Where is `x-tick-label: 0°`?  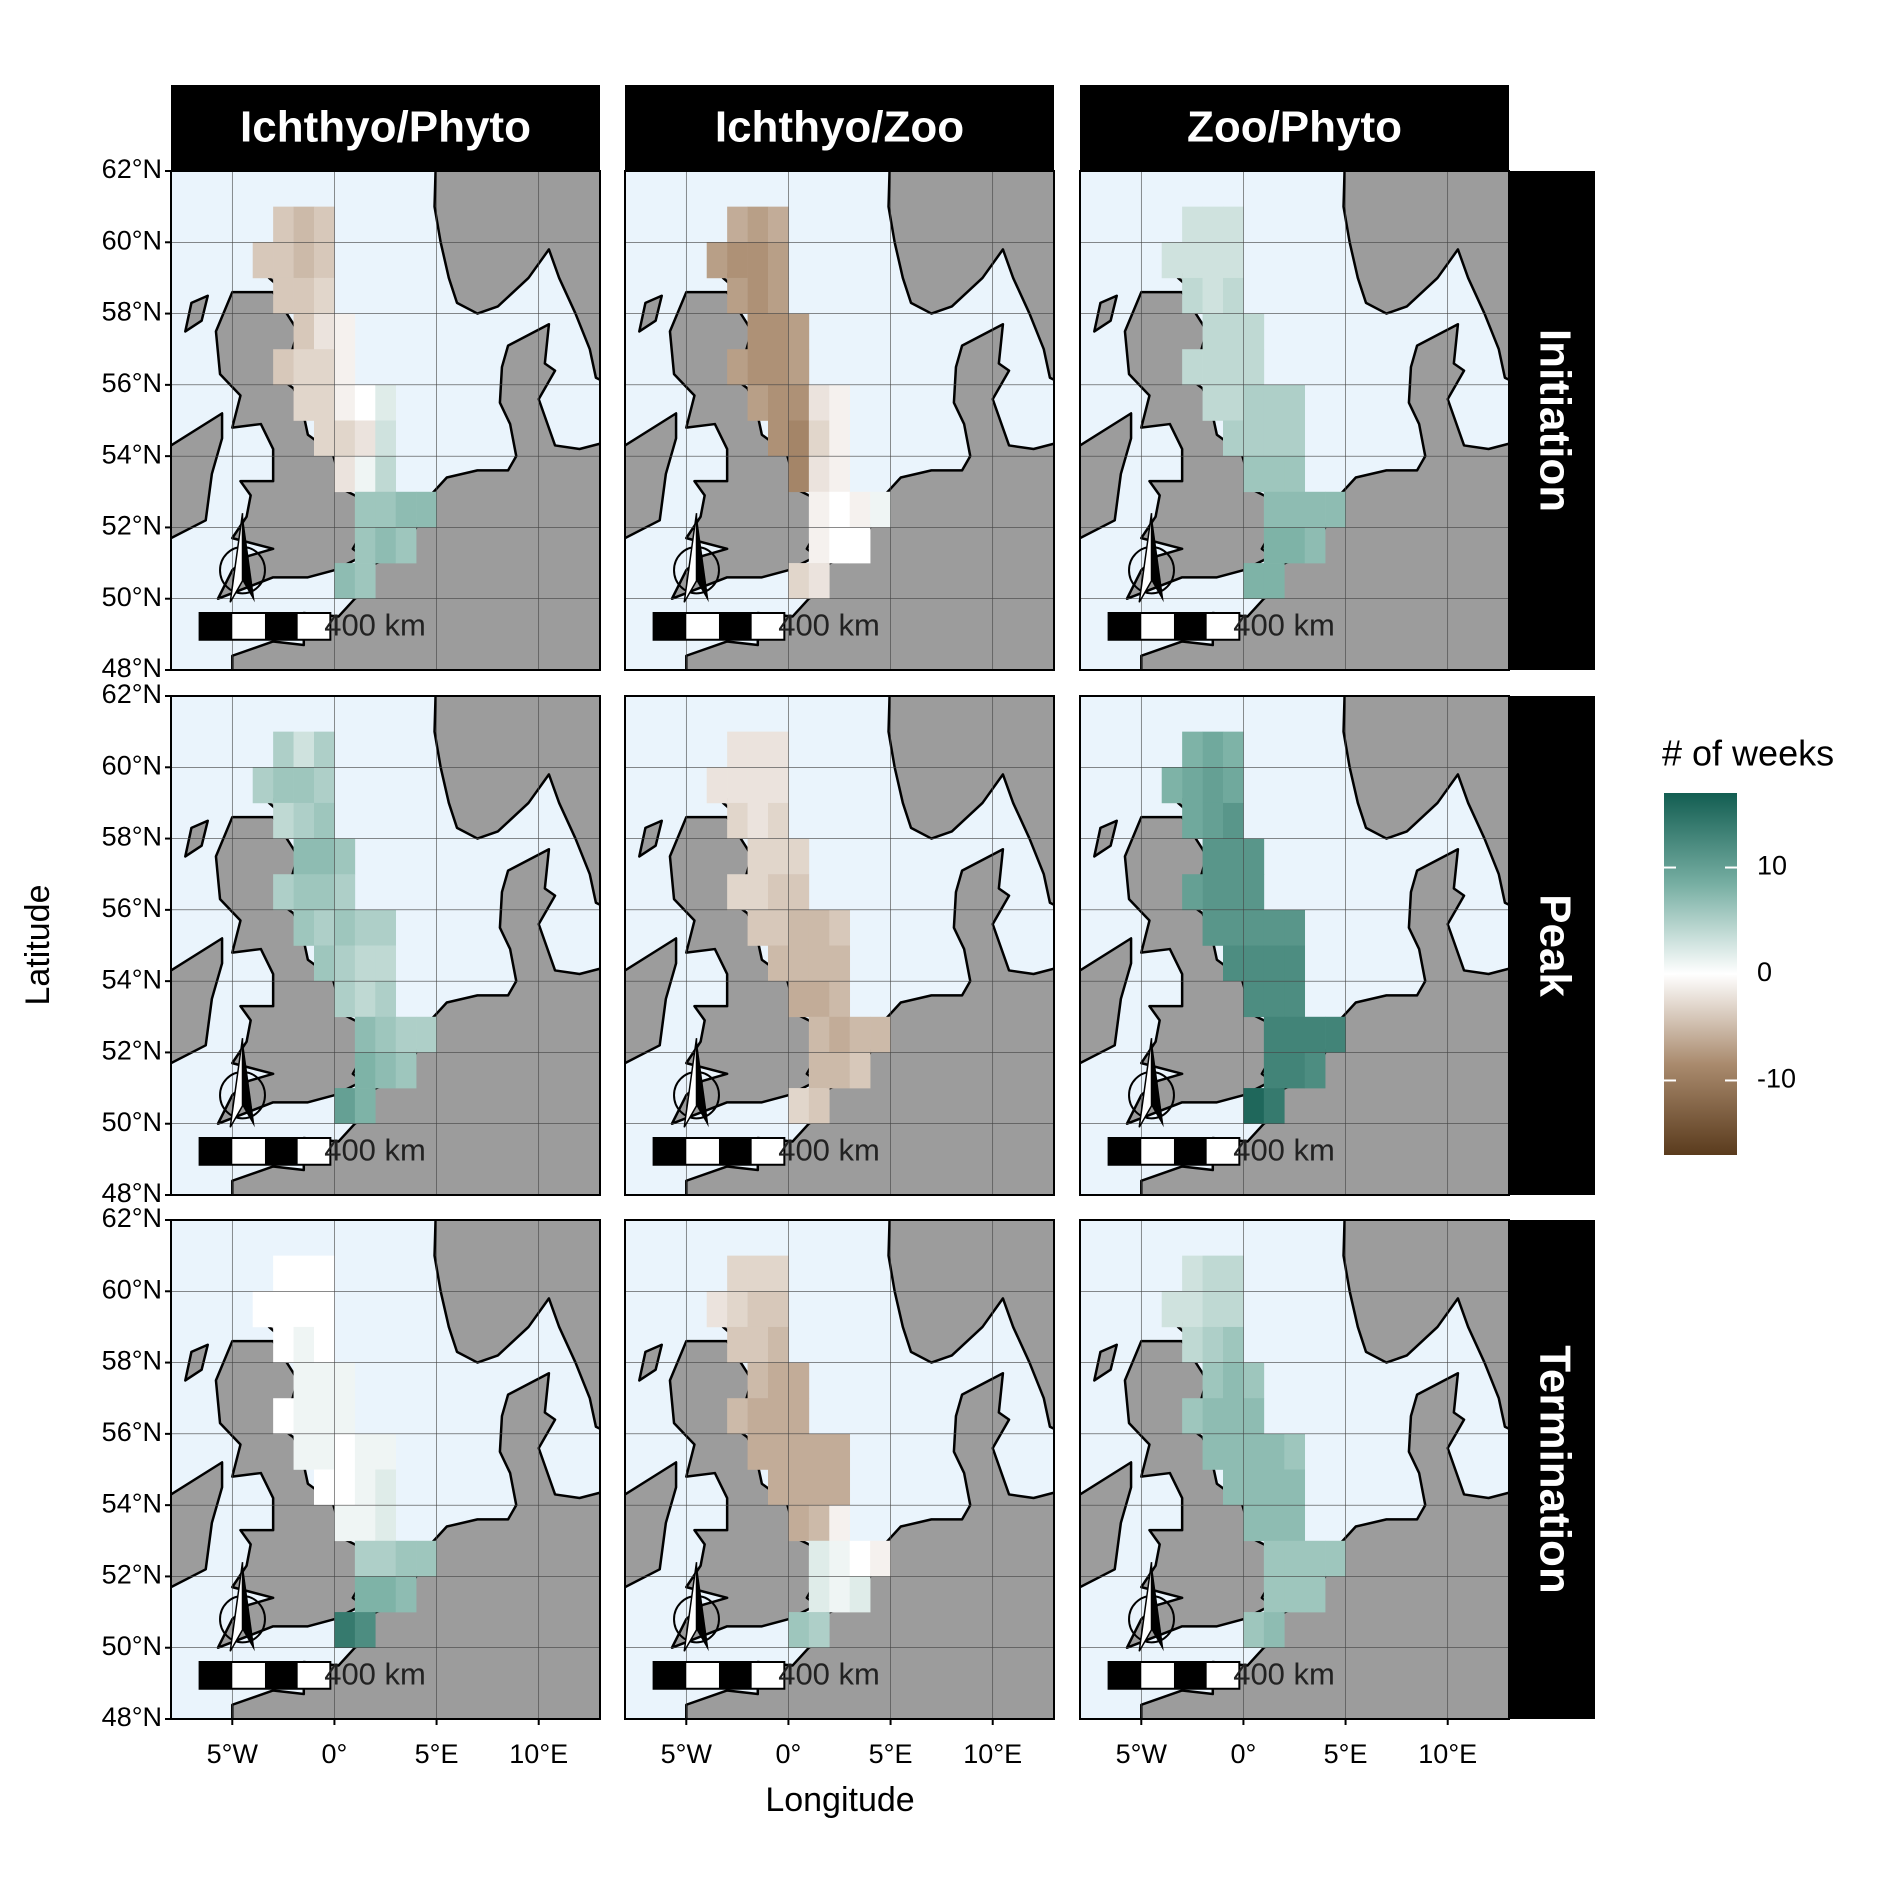 x-tick-label: 0° is located at coordinates (789, 1754).